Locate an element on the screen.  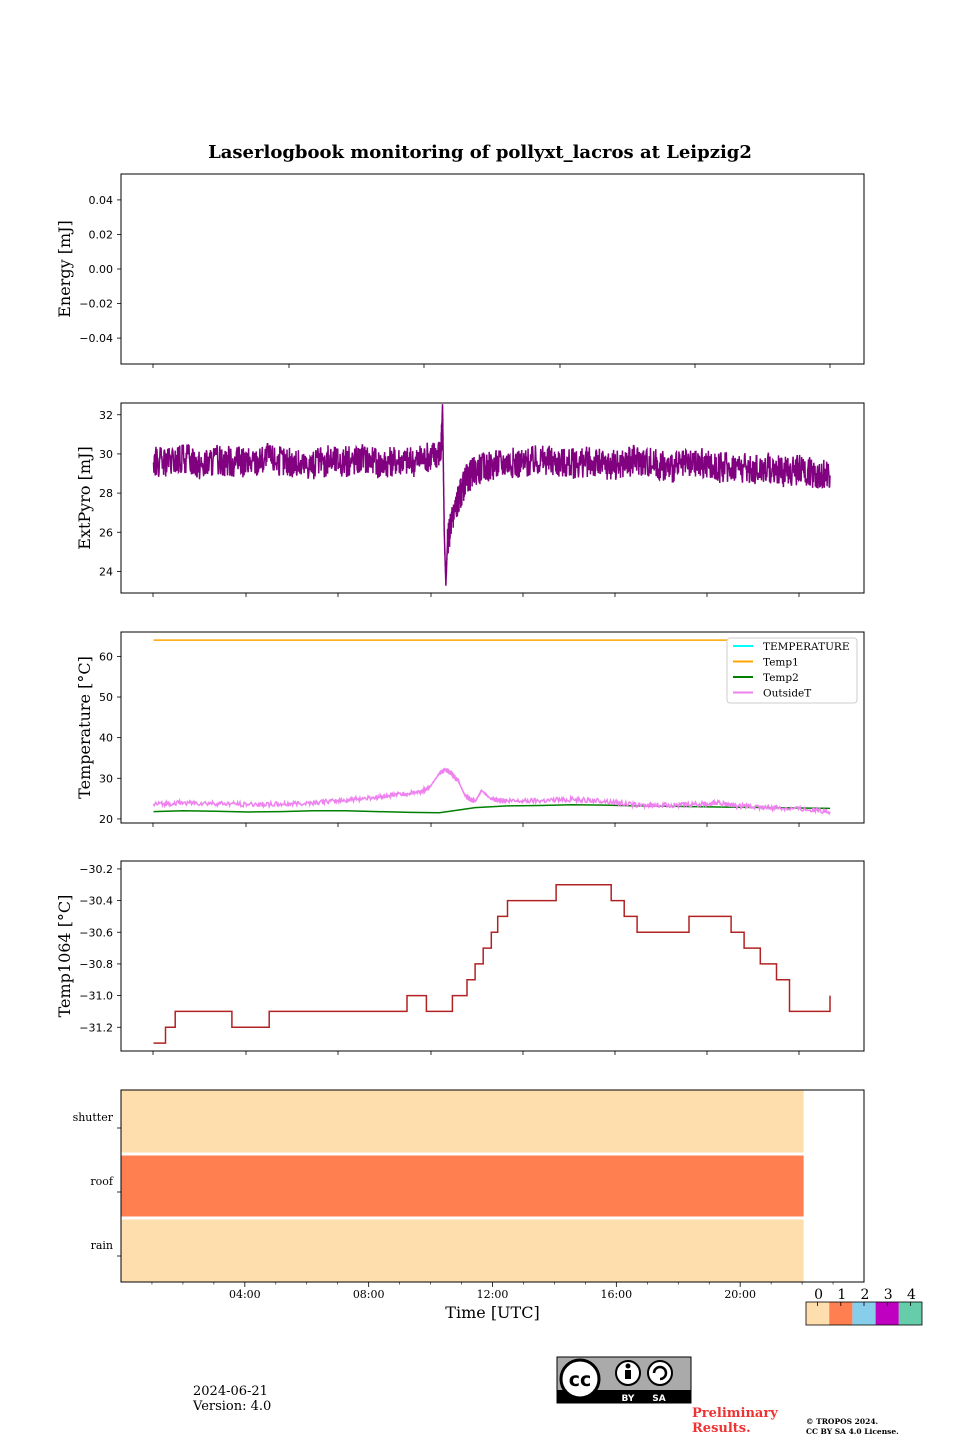
panel-1: 0.04 0.02 0.00 −0.02 −0.04 Energy [mJ] is located at coordinates (460, 270).